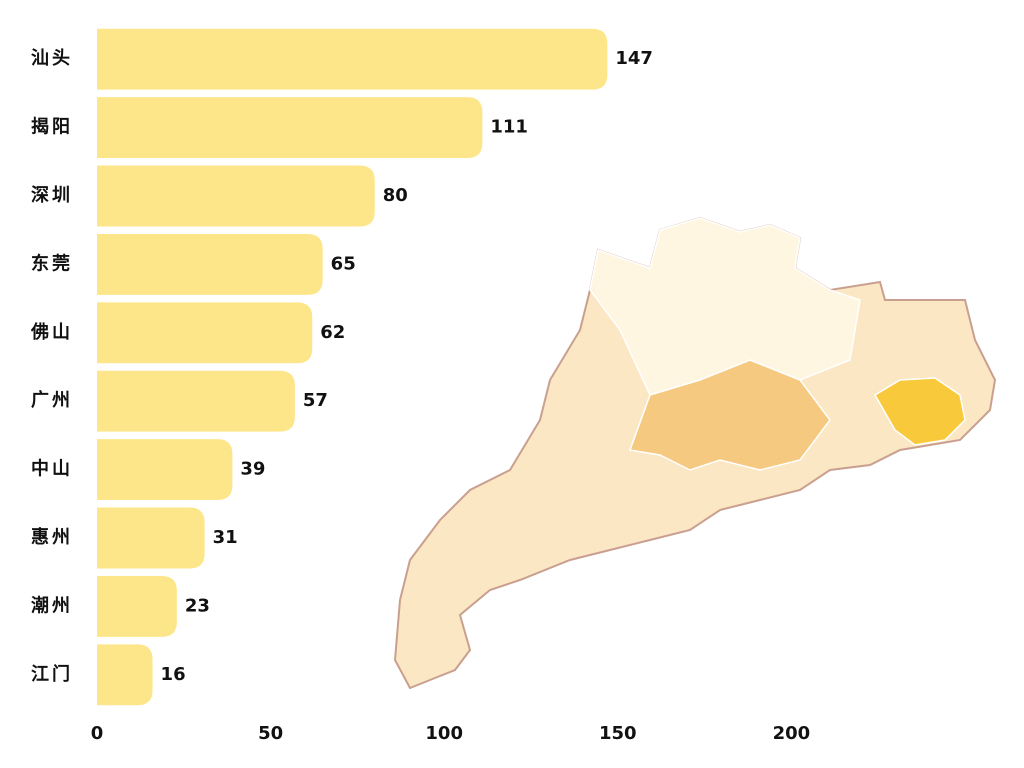 The width and height of the screenshot is (1024, 768). What do you see at coordinates (52, 469) in the screenshot?
I see `y-tick-label: 中山` at bounding box center [52, 469].